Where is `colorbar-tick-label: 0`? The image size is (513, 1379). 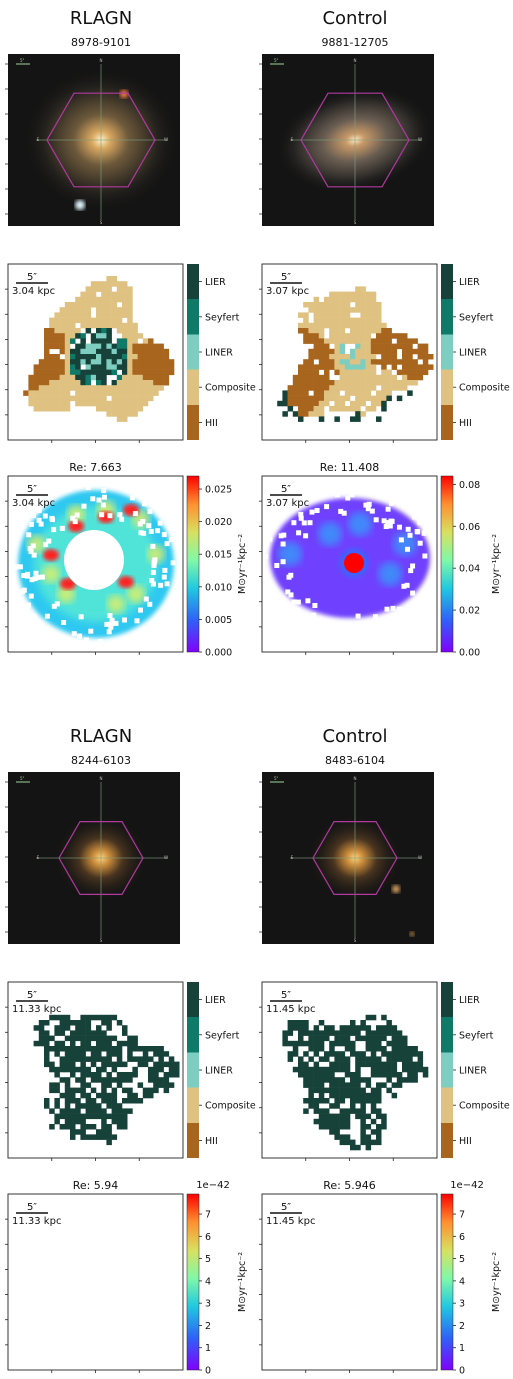 colorbar-tick-label: 0 is located at coordinates (208, 1371).